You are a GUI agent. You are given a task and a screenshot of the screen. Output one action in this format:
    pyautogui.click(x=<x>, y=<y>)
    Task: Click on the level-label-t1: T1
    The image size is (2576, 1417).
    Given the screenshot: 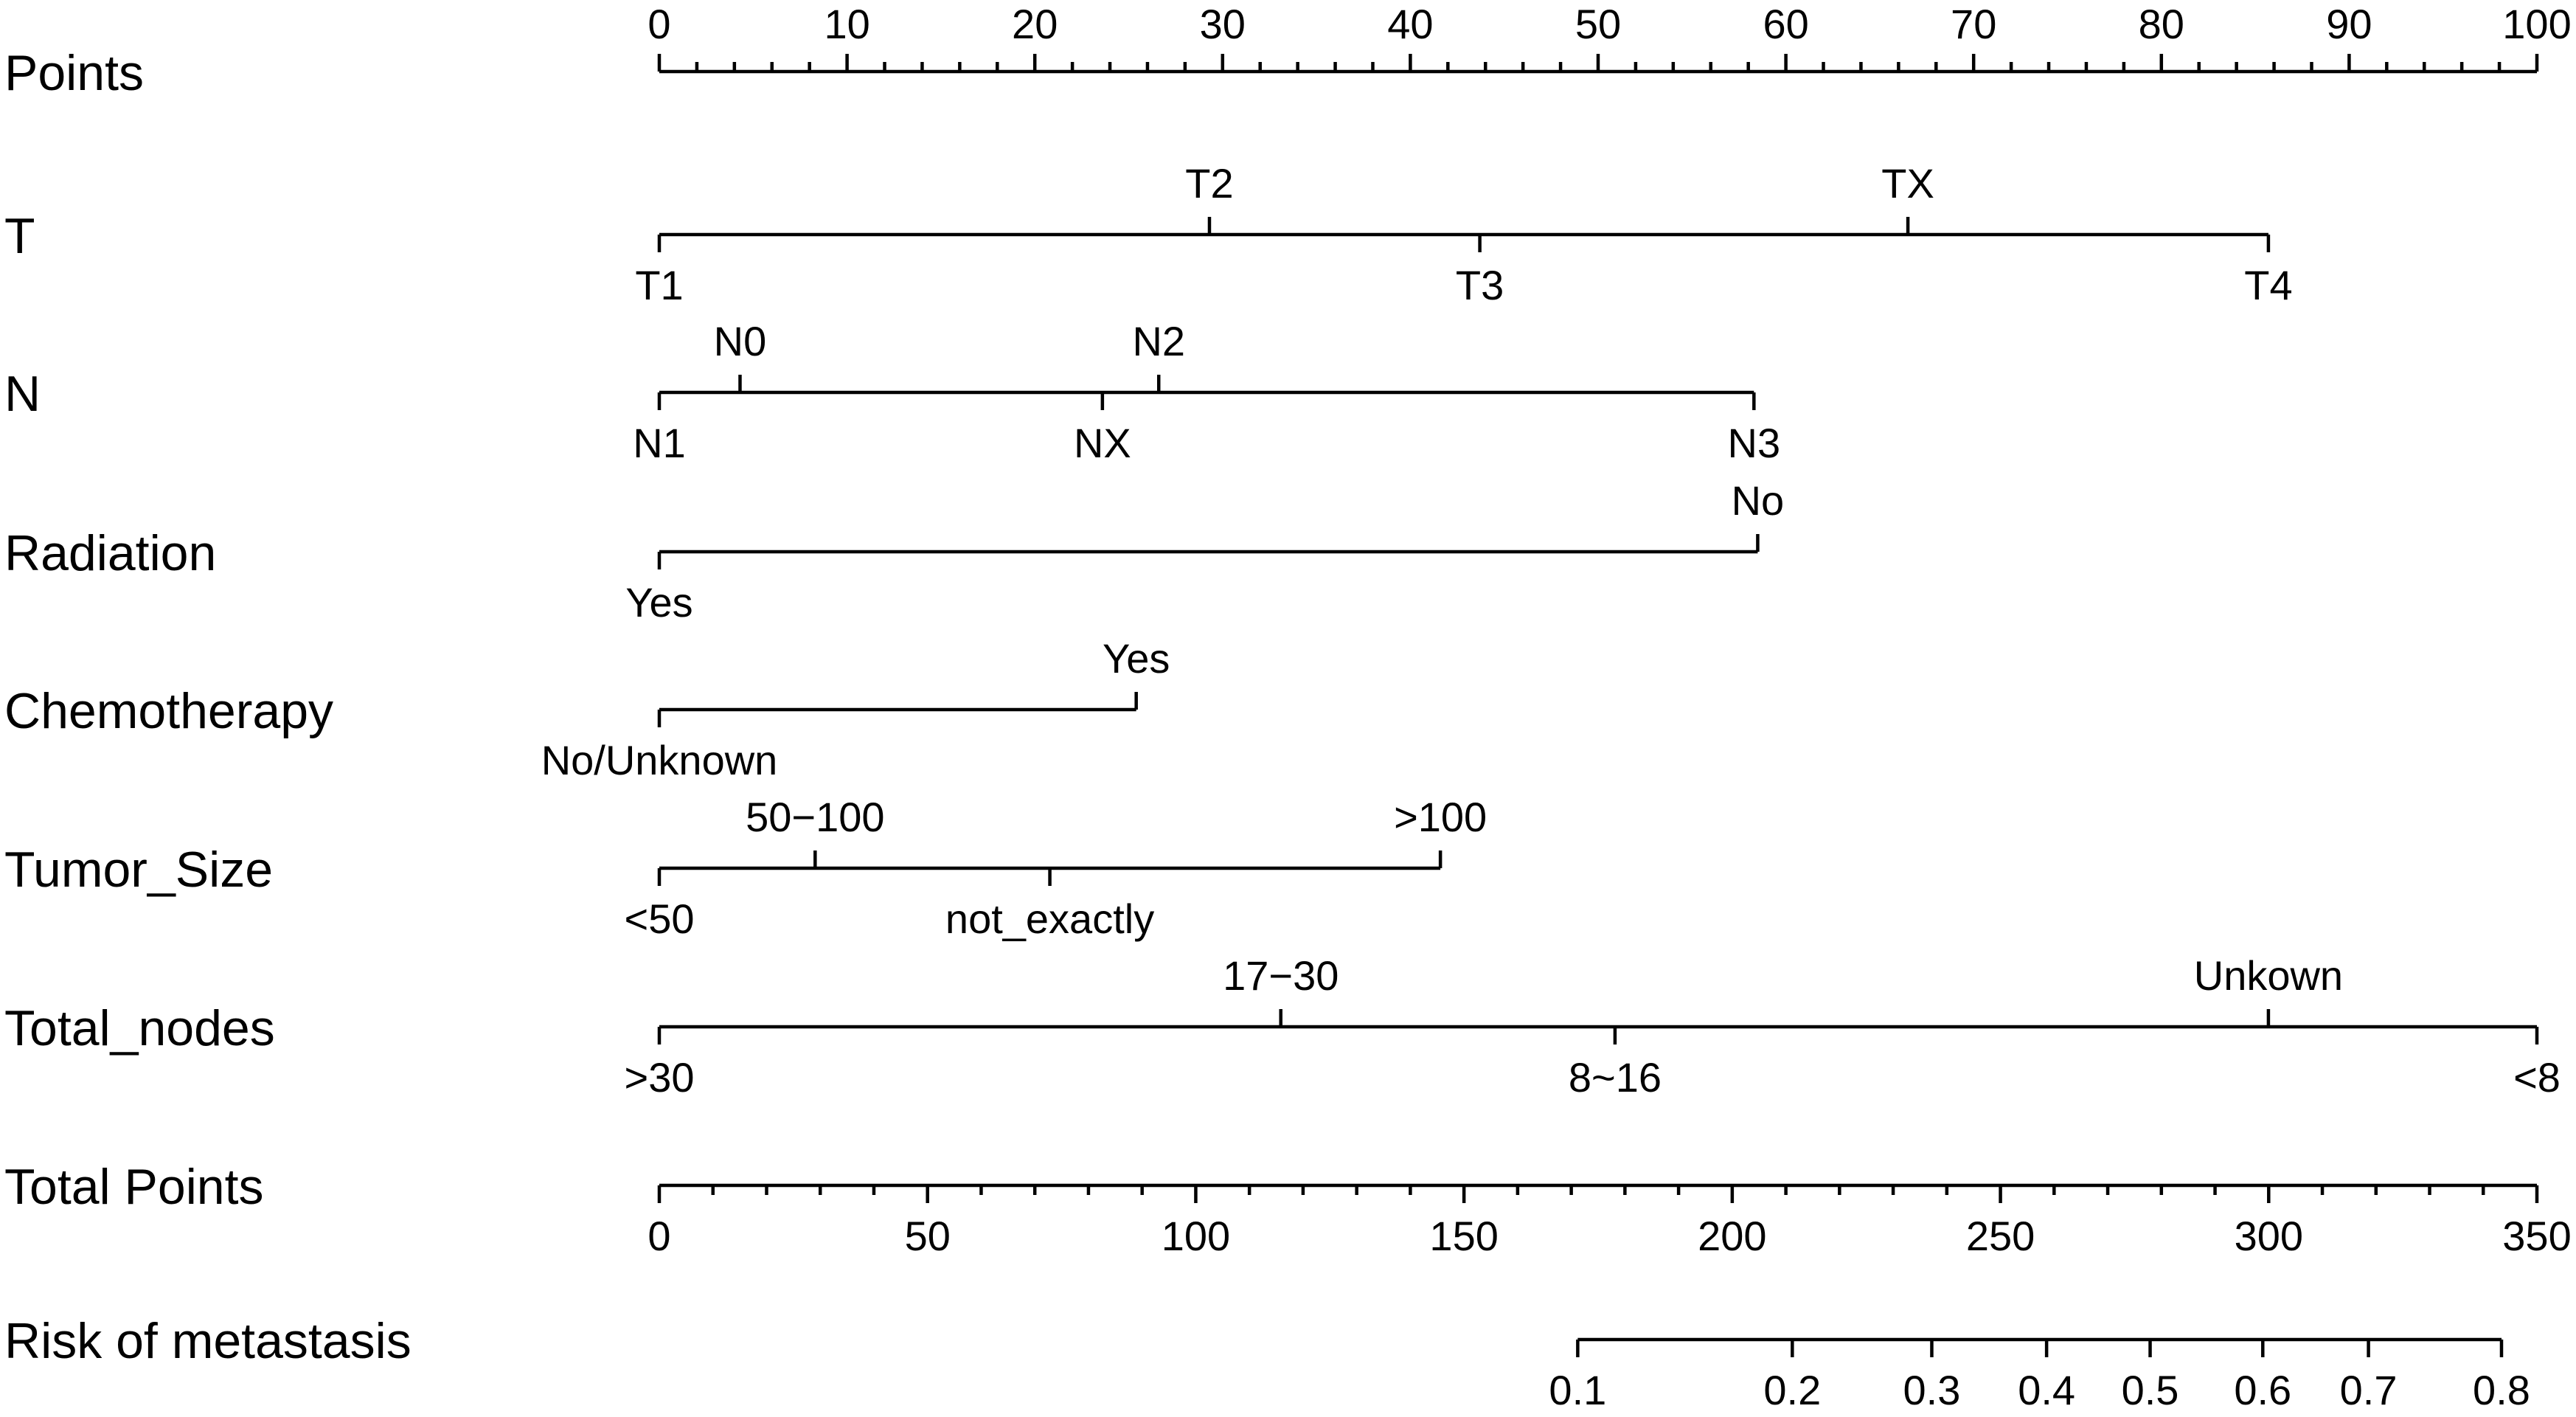 What is the action you would take?
    pyautogui.click(x=659, y=285)
    